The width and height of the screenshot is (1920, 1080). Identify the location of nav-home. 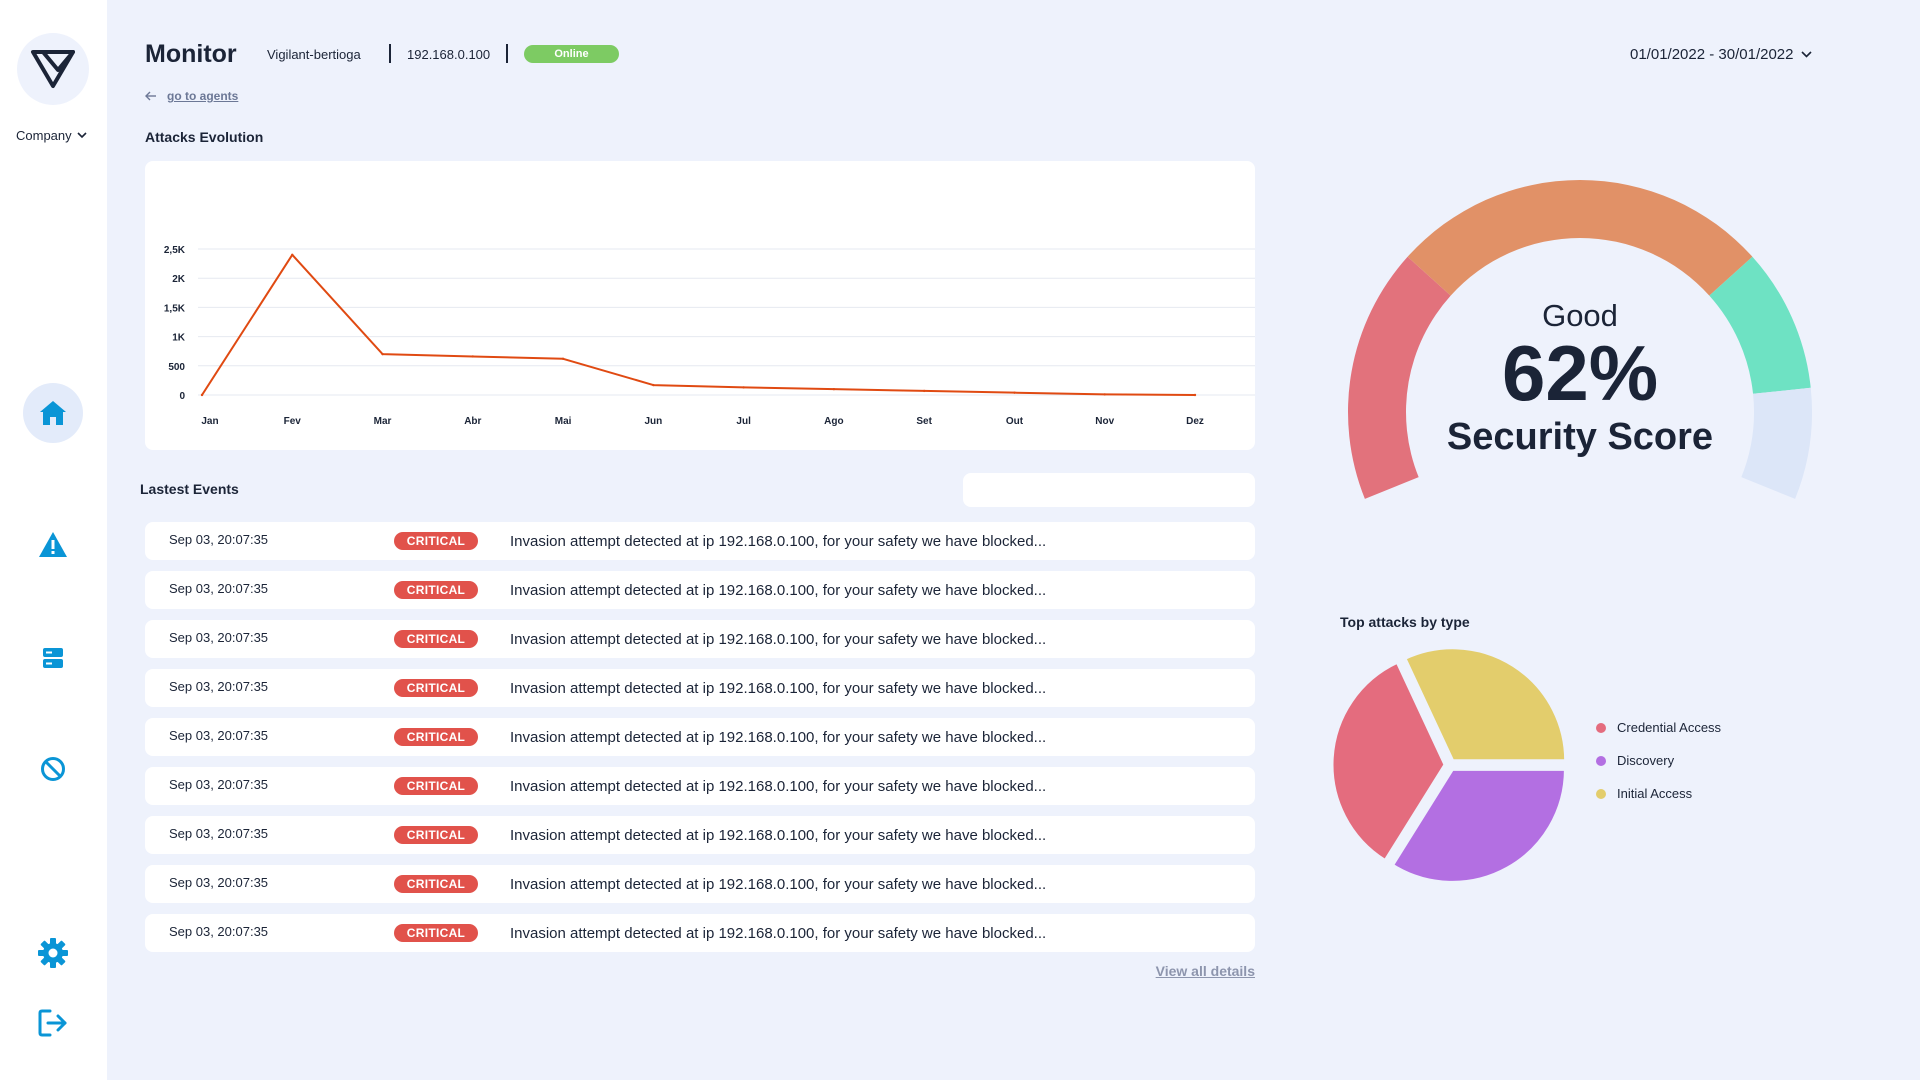
(53, 413).